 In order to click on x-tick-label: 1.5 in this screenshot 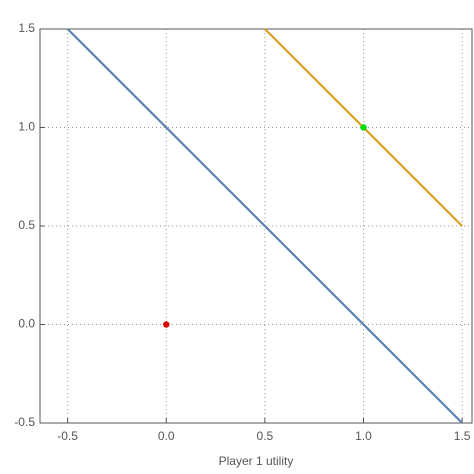, I will do `click(462, 436)`.